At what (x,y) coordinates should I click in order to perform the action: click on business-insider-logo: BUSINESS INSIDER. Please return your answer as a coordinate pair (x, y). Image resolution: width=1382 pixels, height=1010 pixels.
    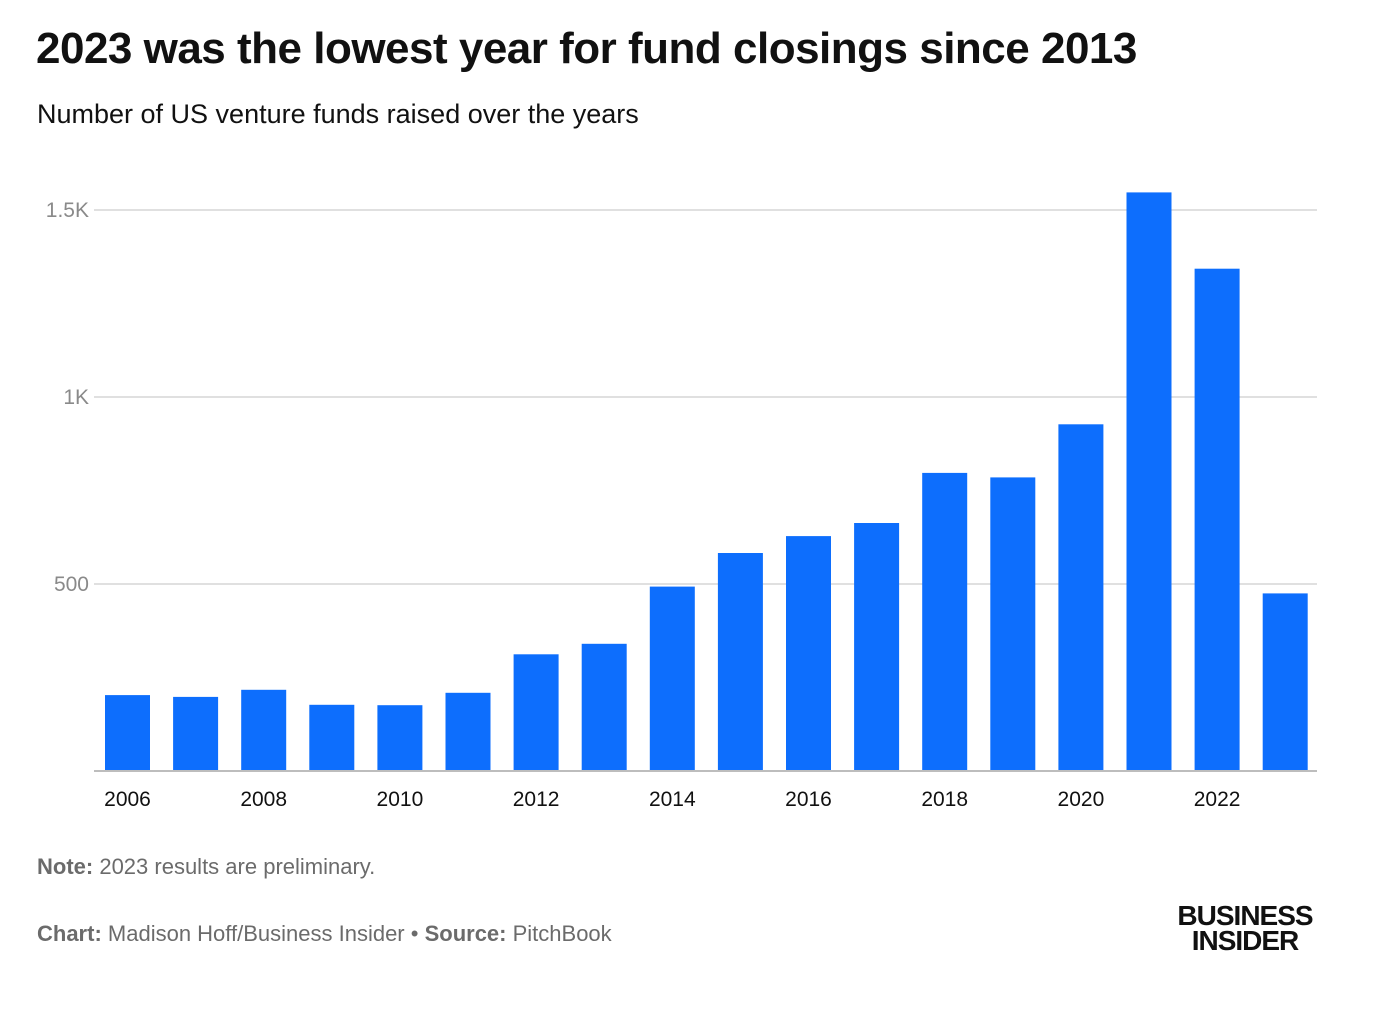
    Looking at the image, I should click on (1245, 928).